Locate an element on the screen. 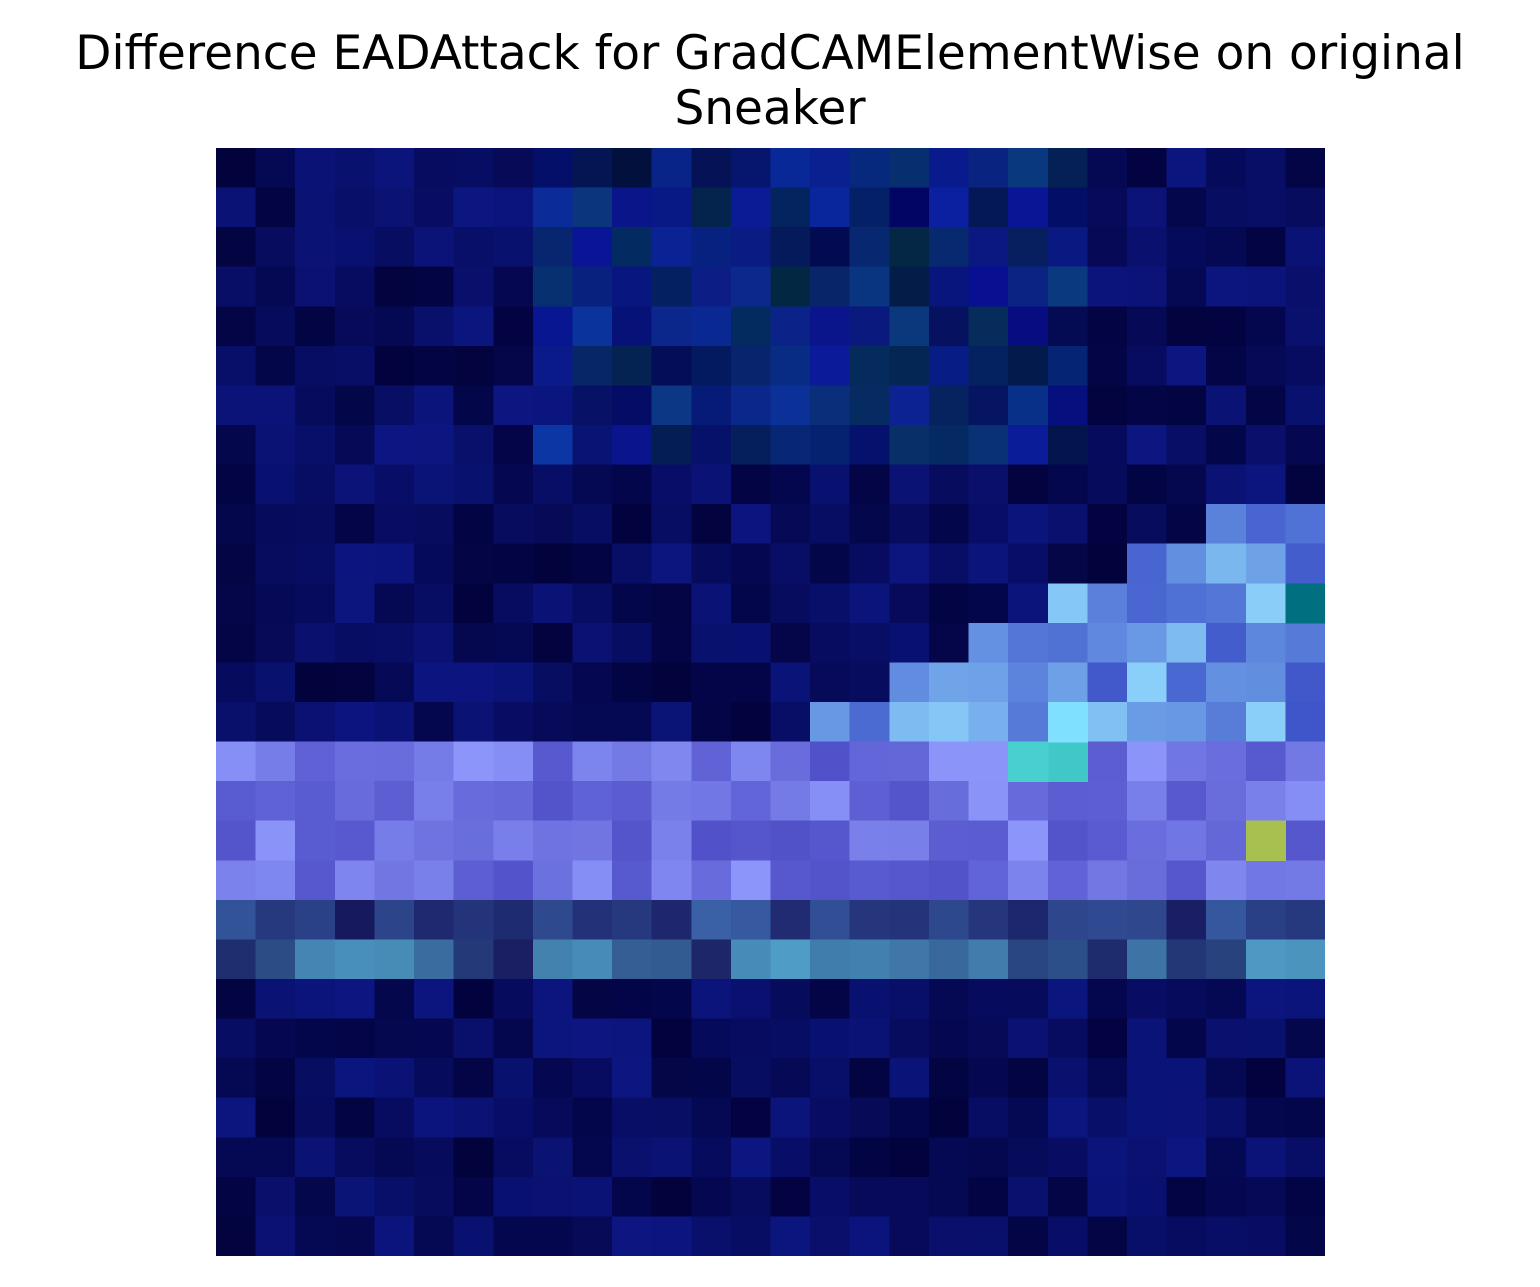  heatmap-highlight-pixel is located at coordinates (1068, 761).